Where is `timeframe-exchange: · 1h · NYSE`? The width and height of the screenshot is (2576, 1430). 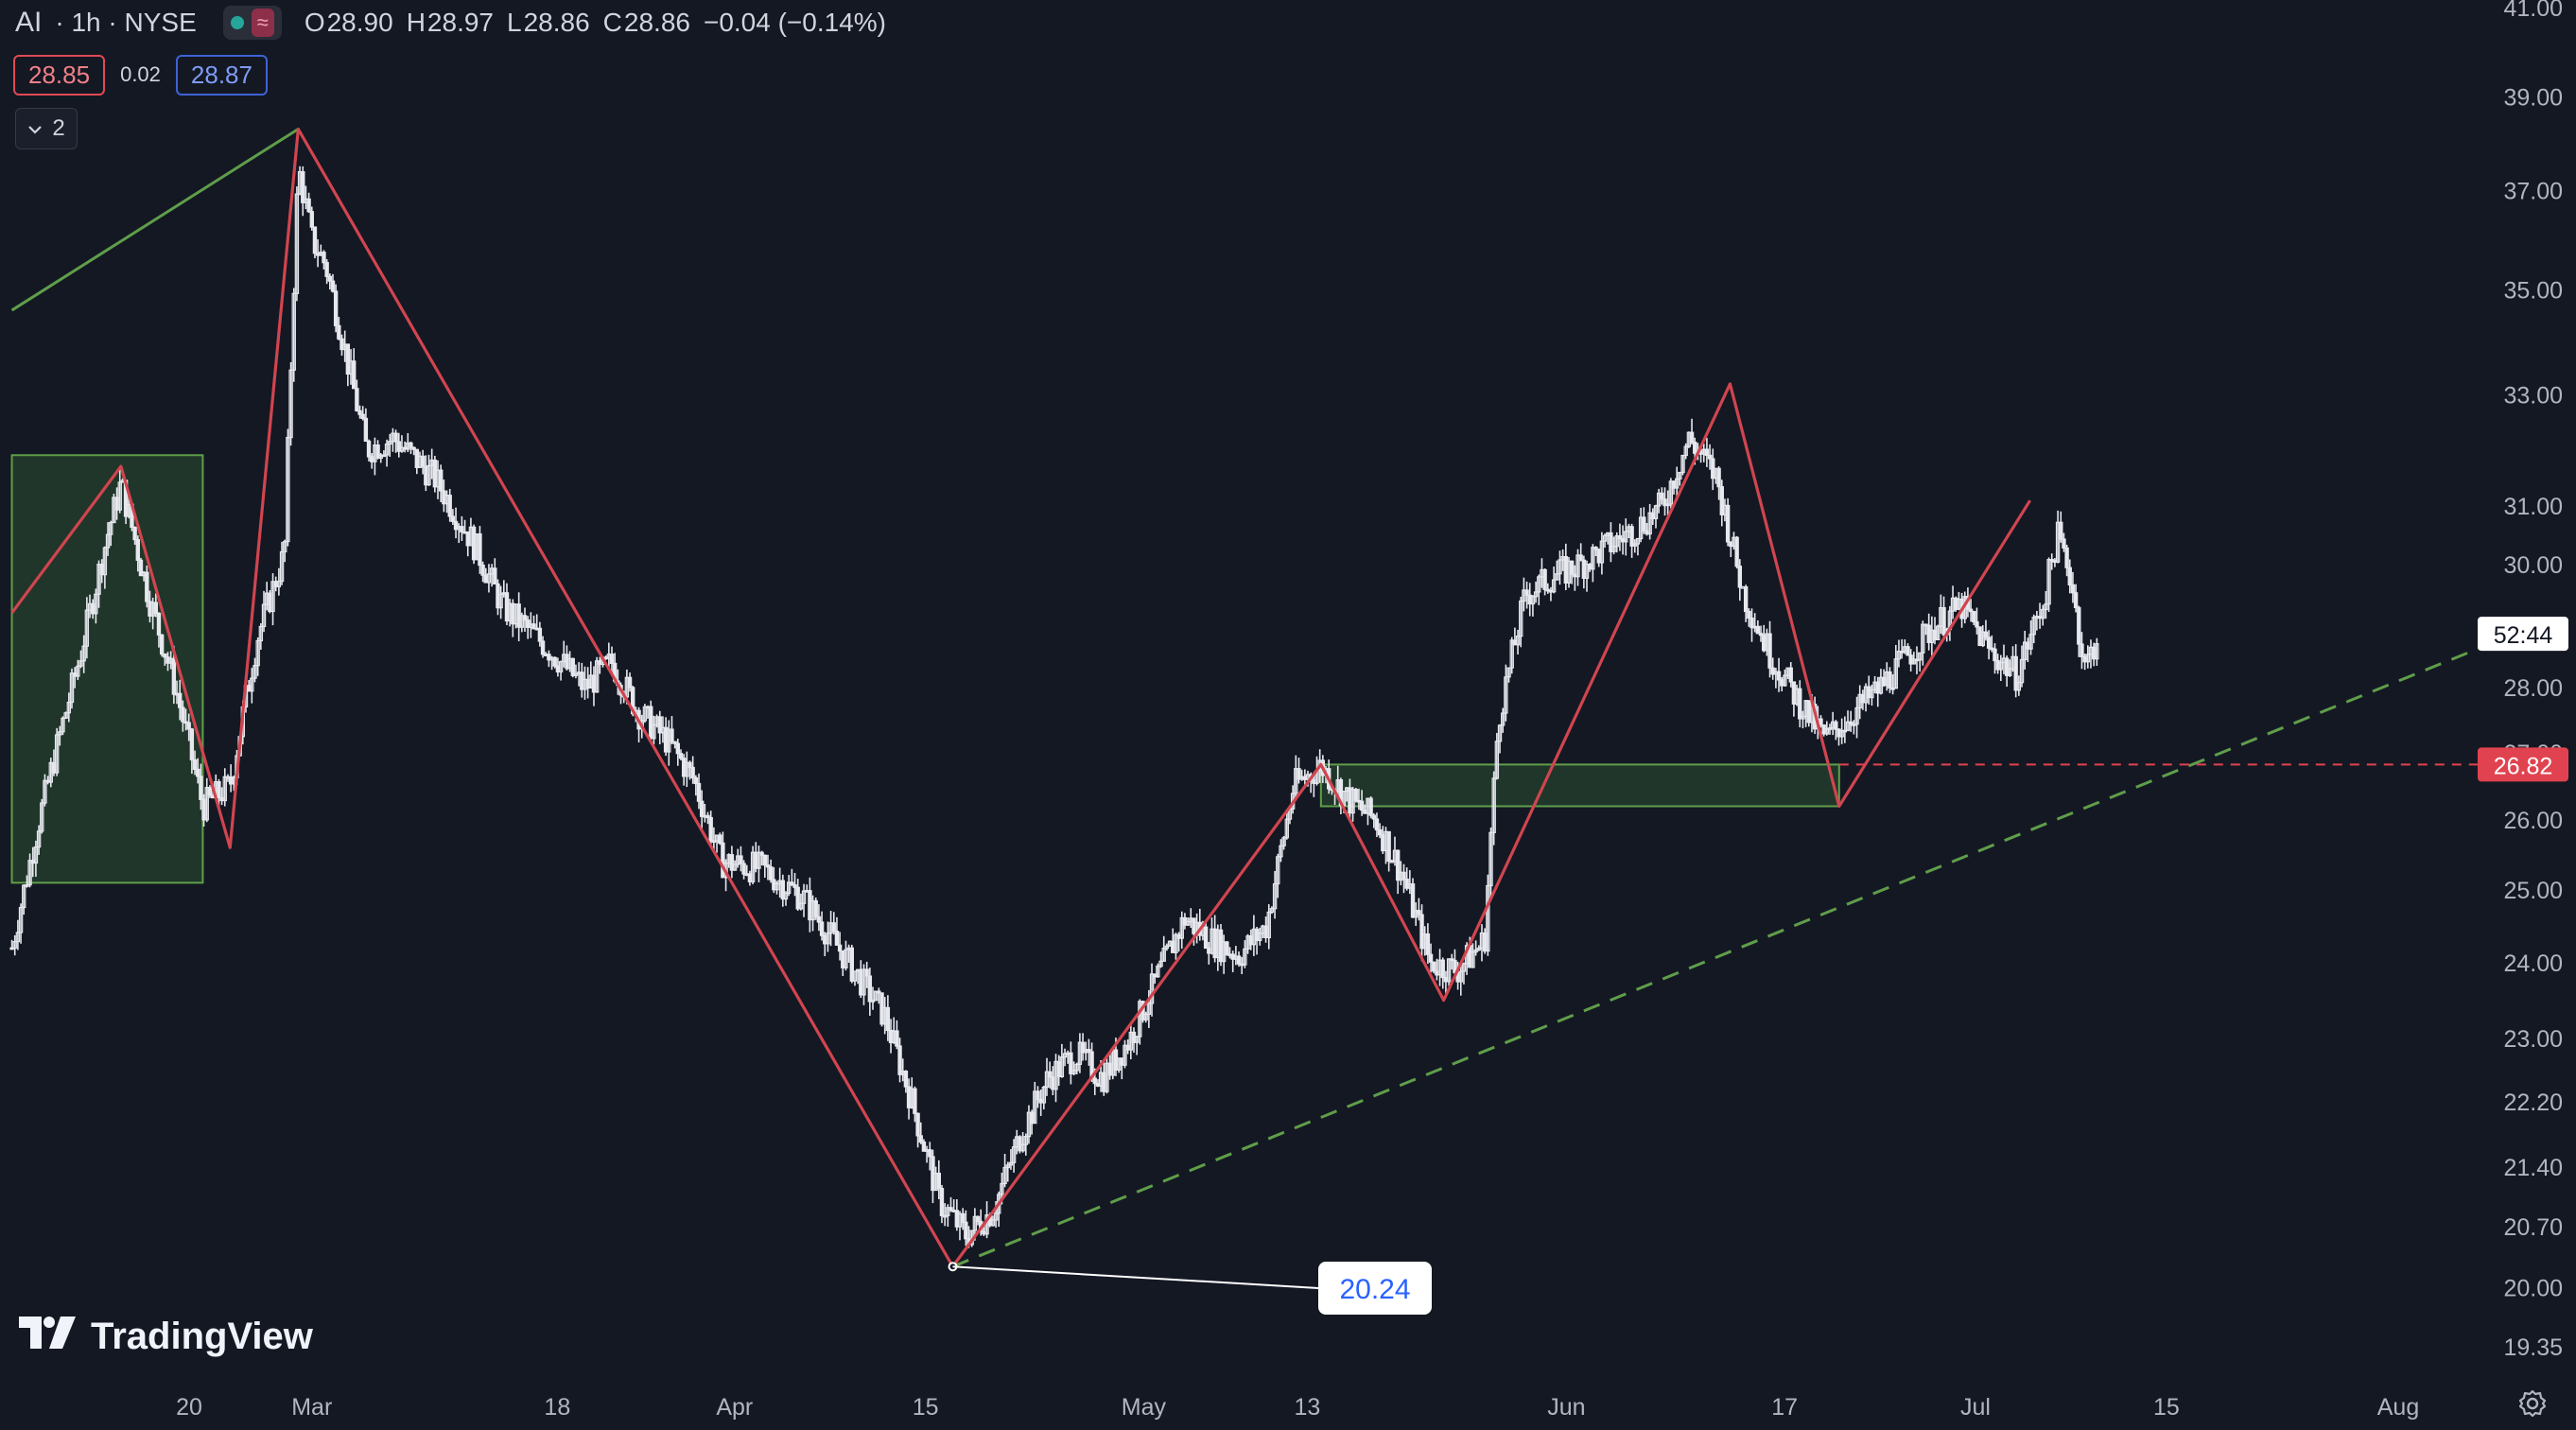
timeframe-exchange: · 1h · NYSE is located at coordinates (126, 23).